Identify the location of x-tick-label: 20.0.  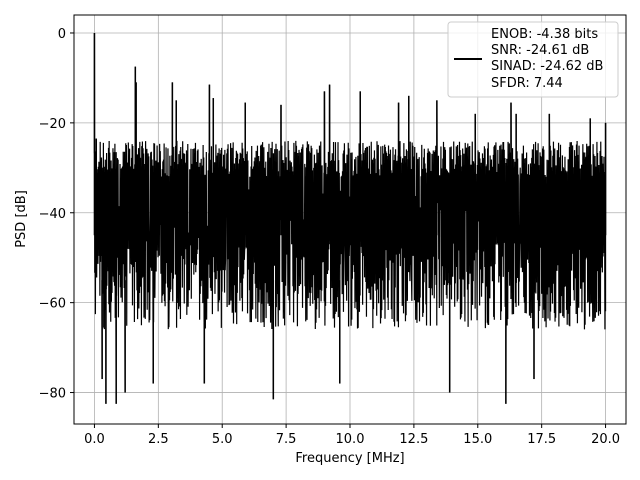
(605, 439).